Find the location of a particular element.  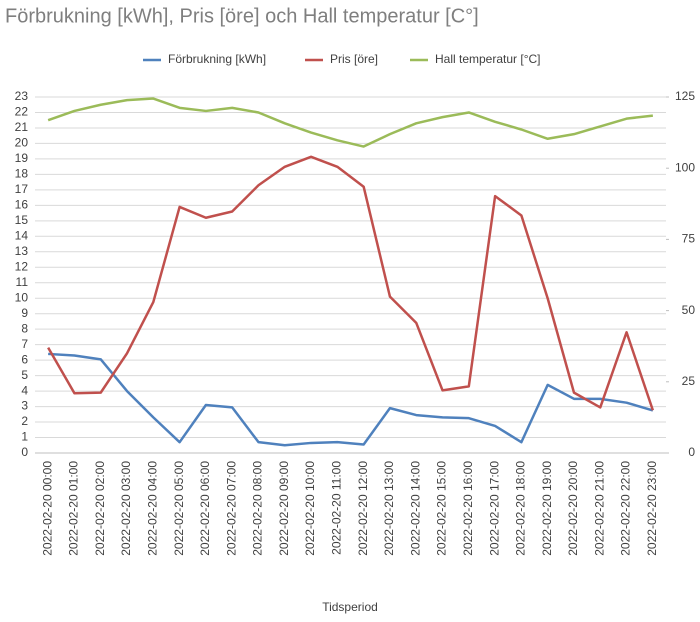

y-tick-label: 10 is located at coordinates (22, 297).